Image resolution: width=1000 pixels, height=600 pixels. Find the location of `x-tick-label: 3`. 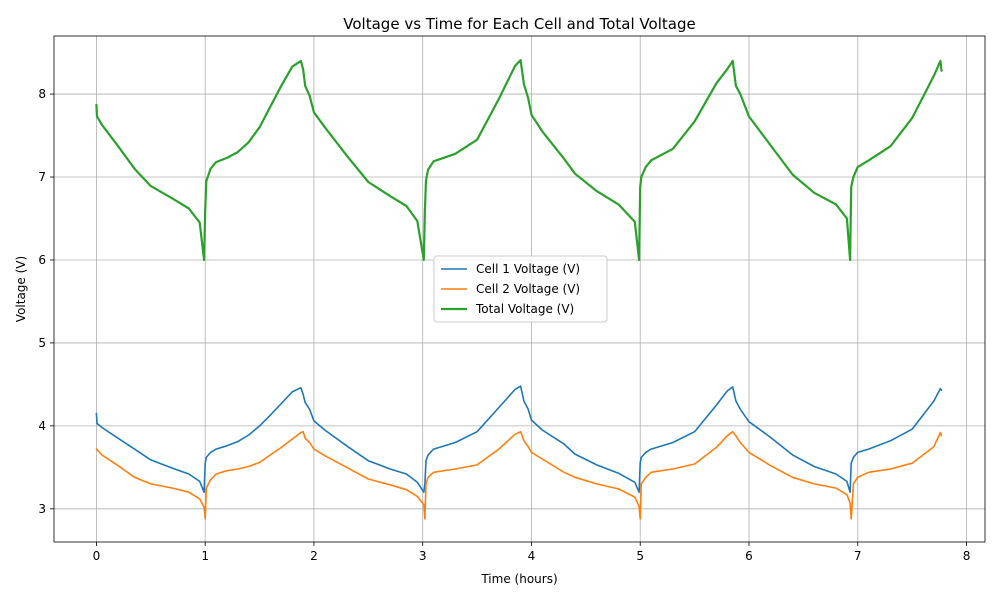

x-tick-label: 3 is located at coordinates (423, 556).